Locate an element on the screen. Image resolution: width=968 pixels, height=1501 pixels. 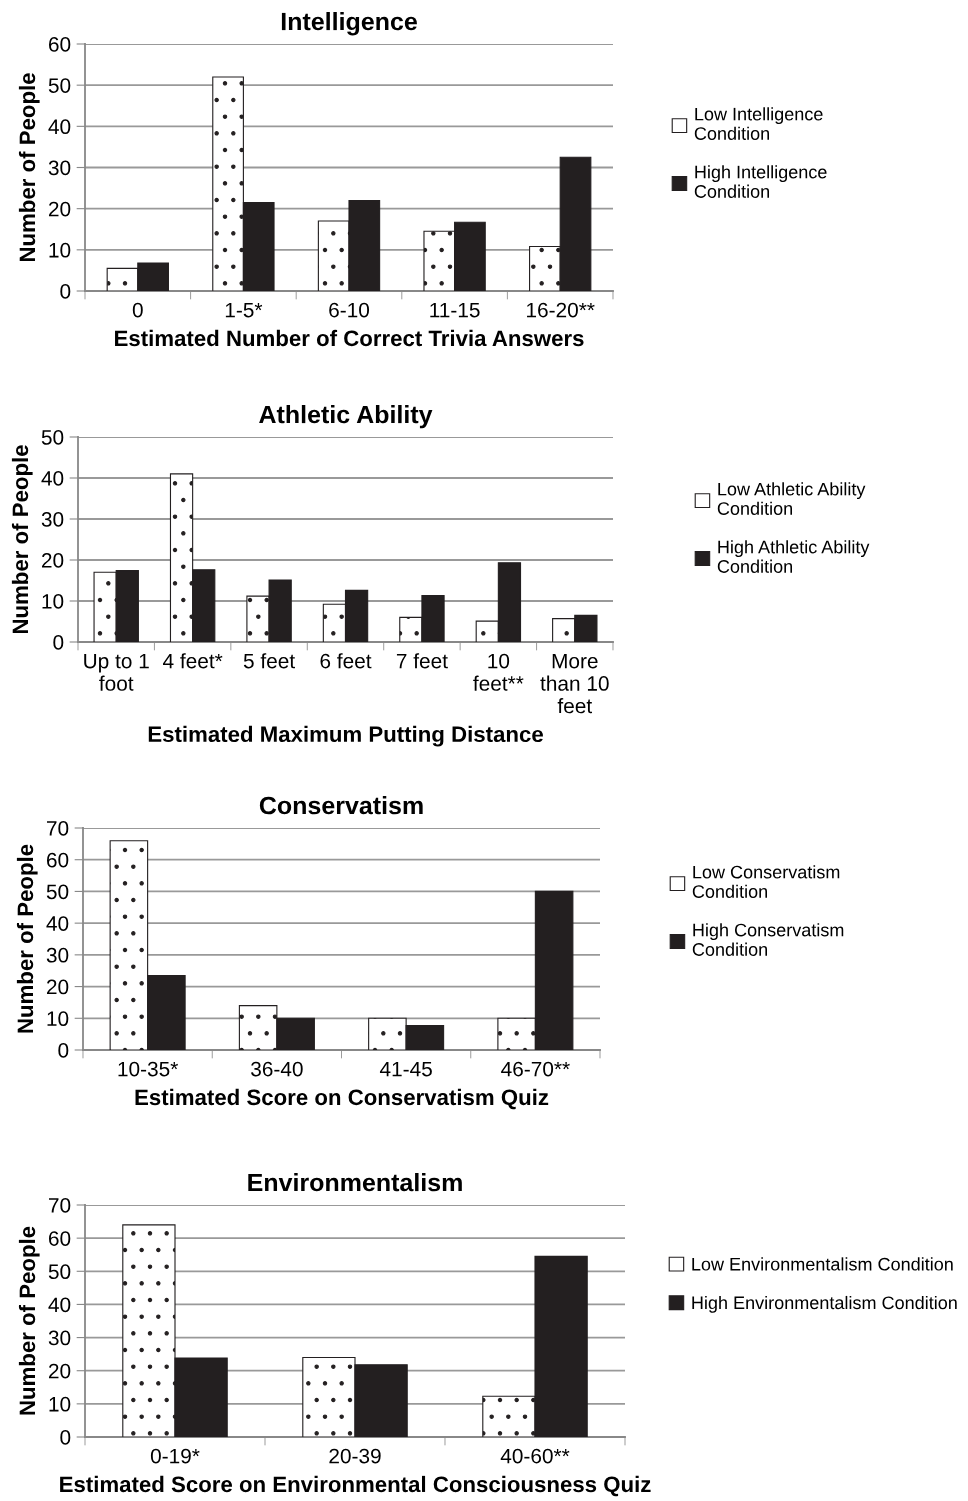
x-axis-title: Estimated Number of Correct Trivia Answers is located at coordinates (349, 338).